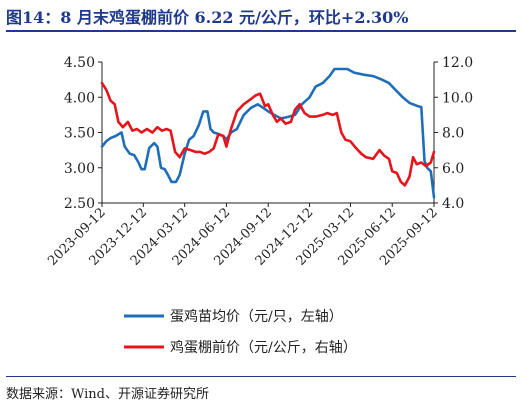 This screenshot has width=522, height=408. I want to click on y-right-tick-label: 4.0, so click(453, 204).